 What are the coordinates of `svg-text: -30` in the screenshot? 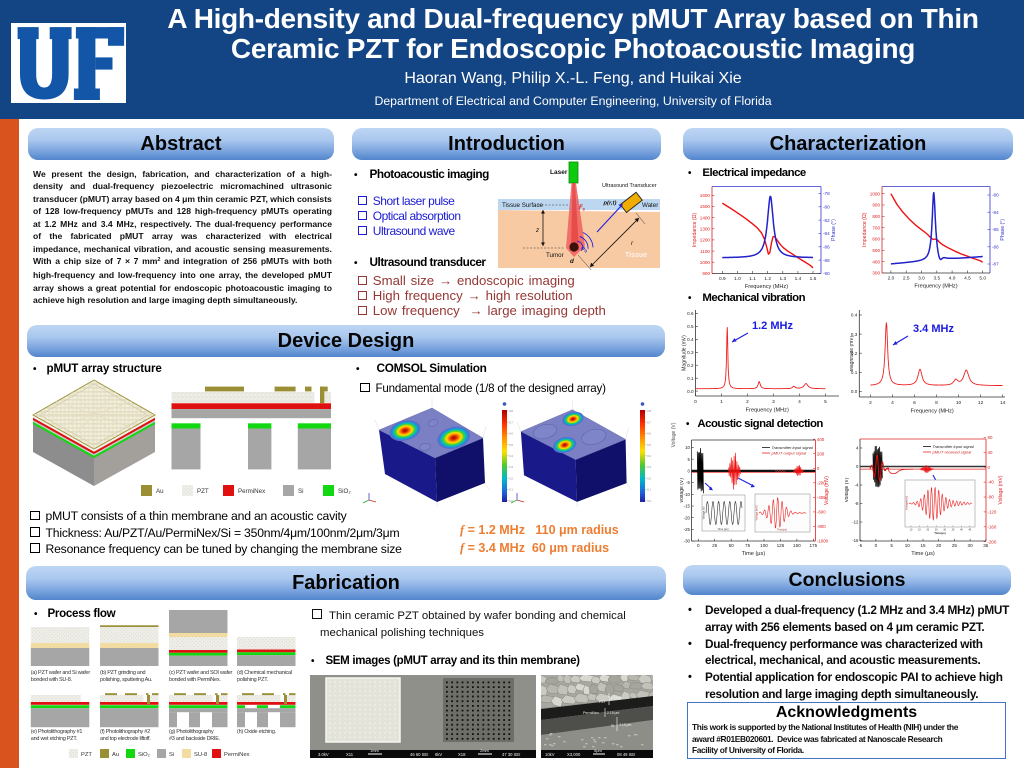 It's located at (687, 541).